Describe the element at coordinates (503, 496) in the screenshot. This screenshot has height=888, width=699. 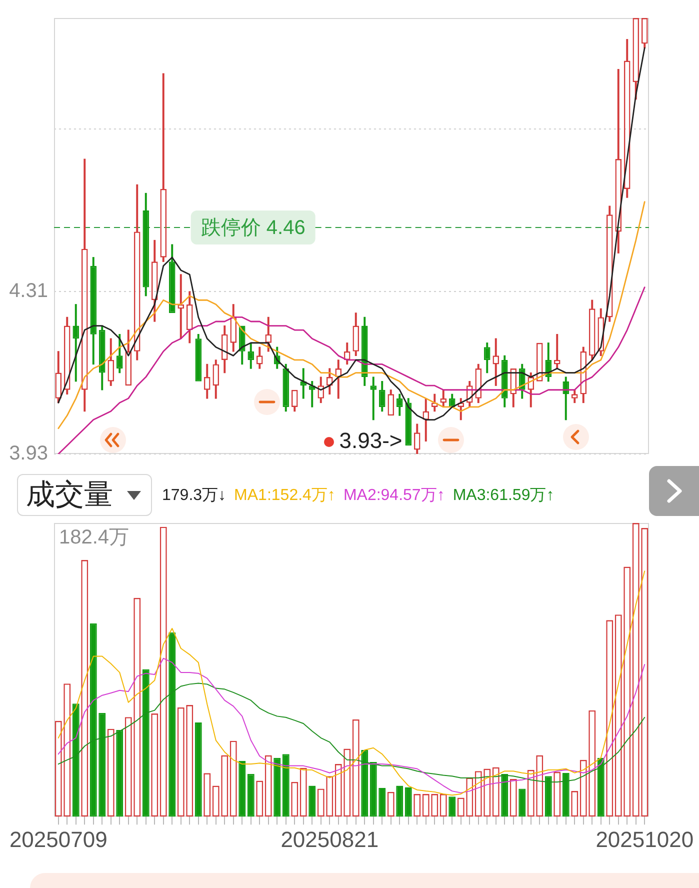
I see `text: MA3:61.59万↑` at that location.